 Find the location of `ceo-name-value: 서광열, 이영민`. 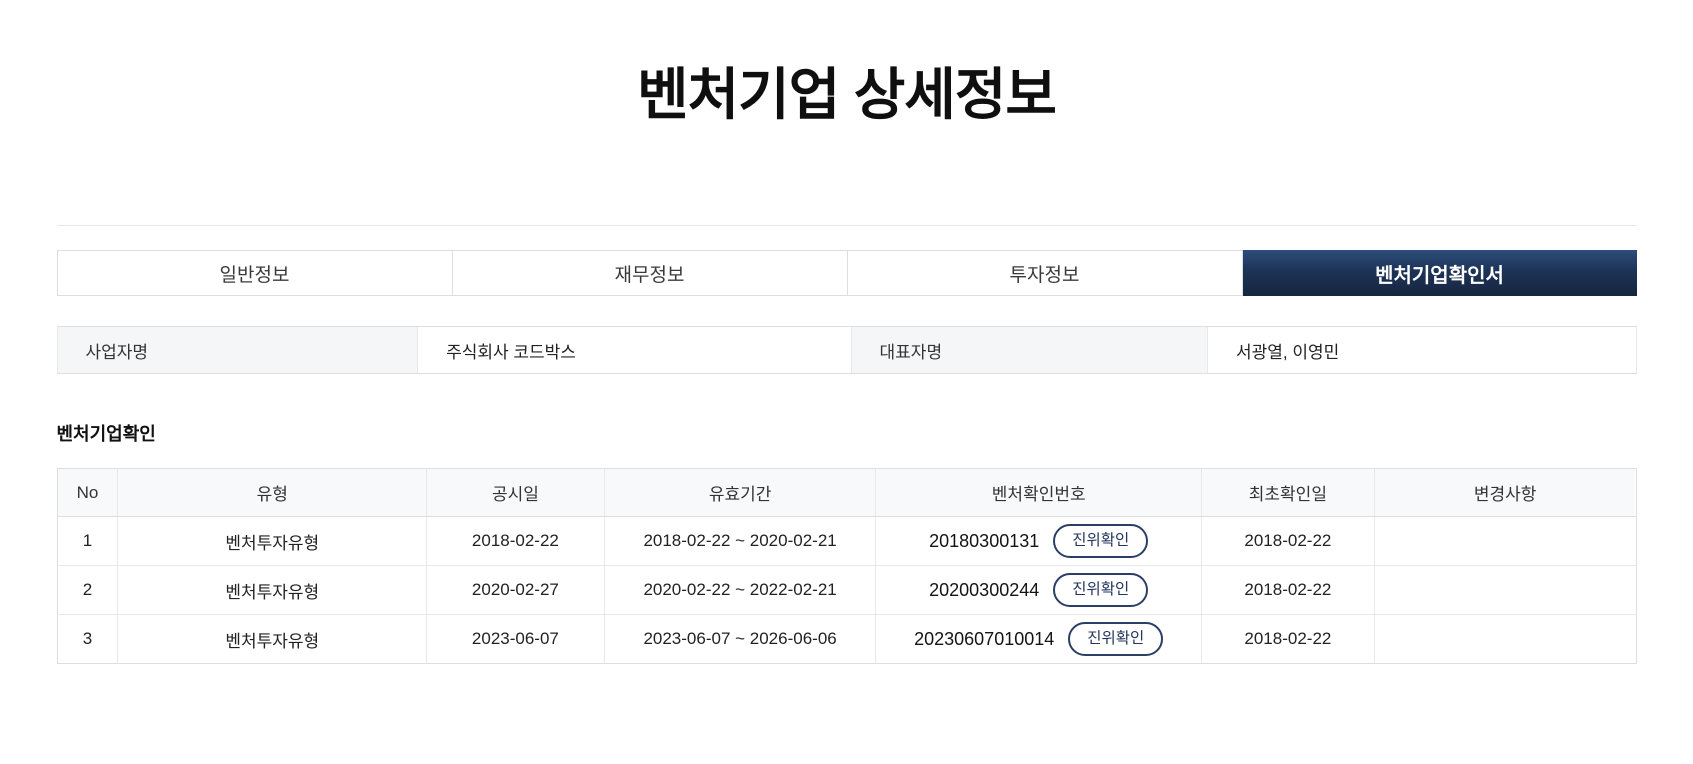

ceo-name-value: 서광열, 이영민 is located at coordinates (1422, 350).